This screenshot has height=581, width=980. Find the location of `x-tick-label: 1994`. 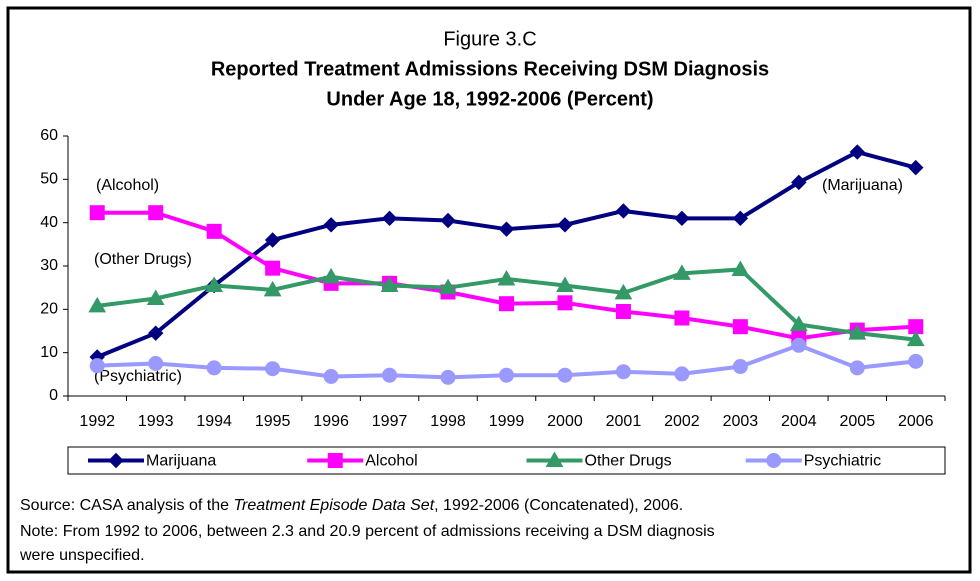

x-tick-label: 1994 is located at coordinates (214, 421).